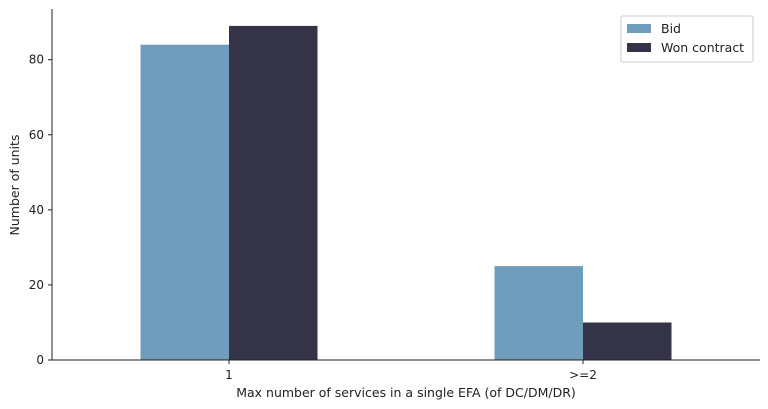 Image resolution: width=768 pixels, height=409 pixels. I want to click on y-tick-label: 20, so click(36, 285).